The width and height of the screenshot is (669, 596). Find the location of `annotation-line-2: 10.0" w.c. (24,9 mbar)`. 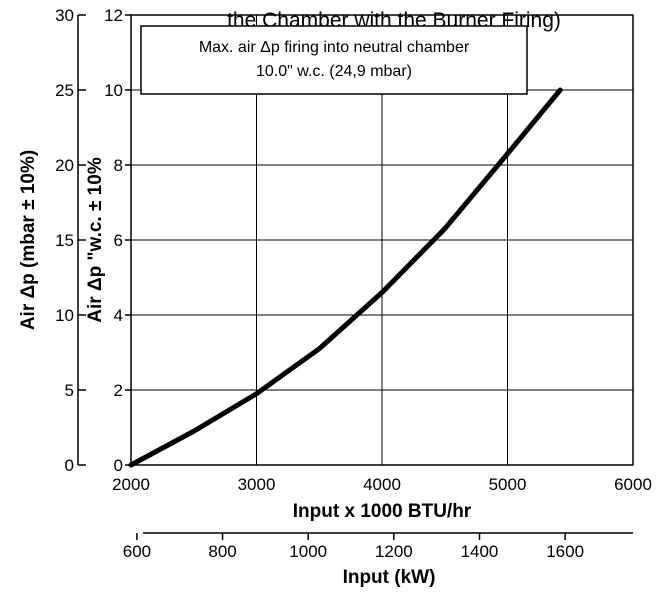

annotation-line-2: 10.0" w.c. (24,9 mbar) is located at coordinates (334, 71).